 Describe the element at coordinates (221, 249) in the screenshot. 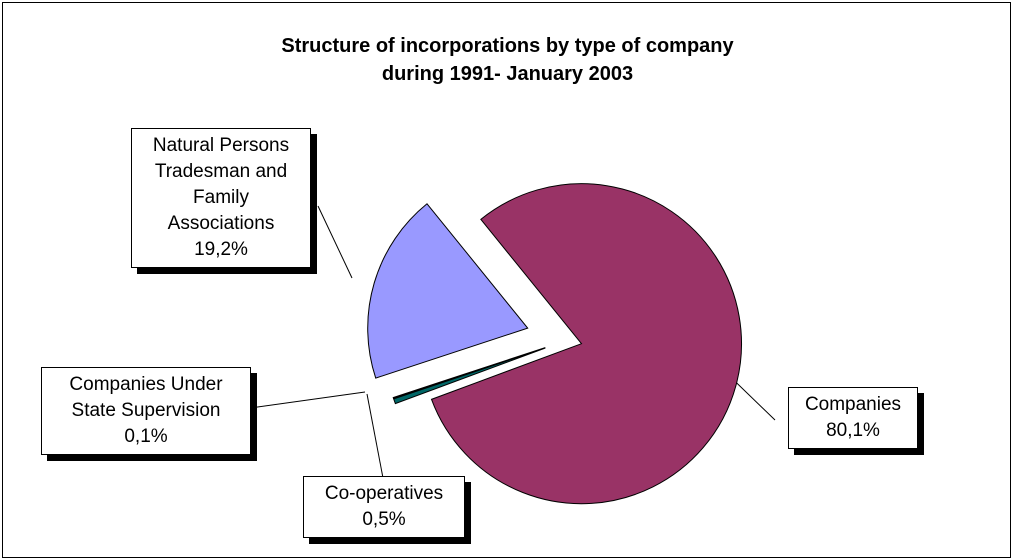

I see `value-label: 19,2%` at that location.